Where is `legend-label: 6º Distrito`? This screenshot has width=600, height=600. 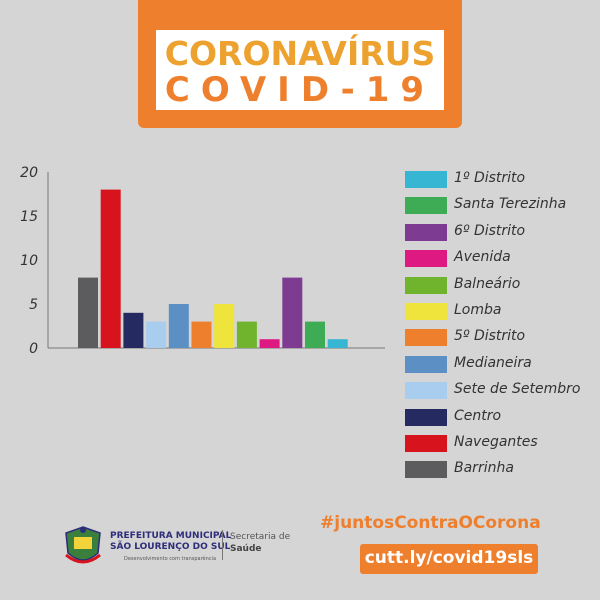 legend-label: 6º Distrito is located at coordinates (490, 230).